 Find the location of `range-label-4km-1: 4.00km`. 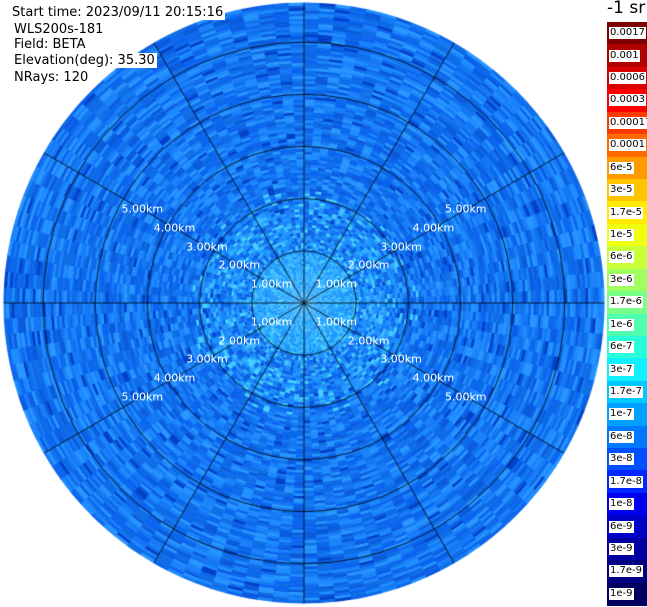

range-label-4km-1: 4.00km is located at coordinates (433, 228).